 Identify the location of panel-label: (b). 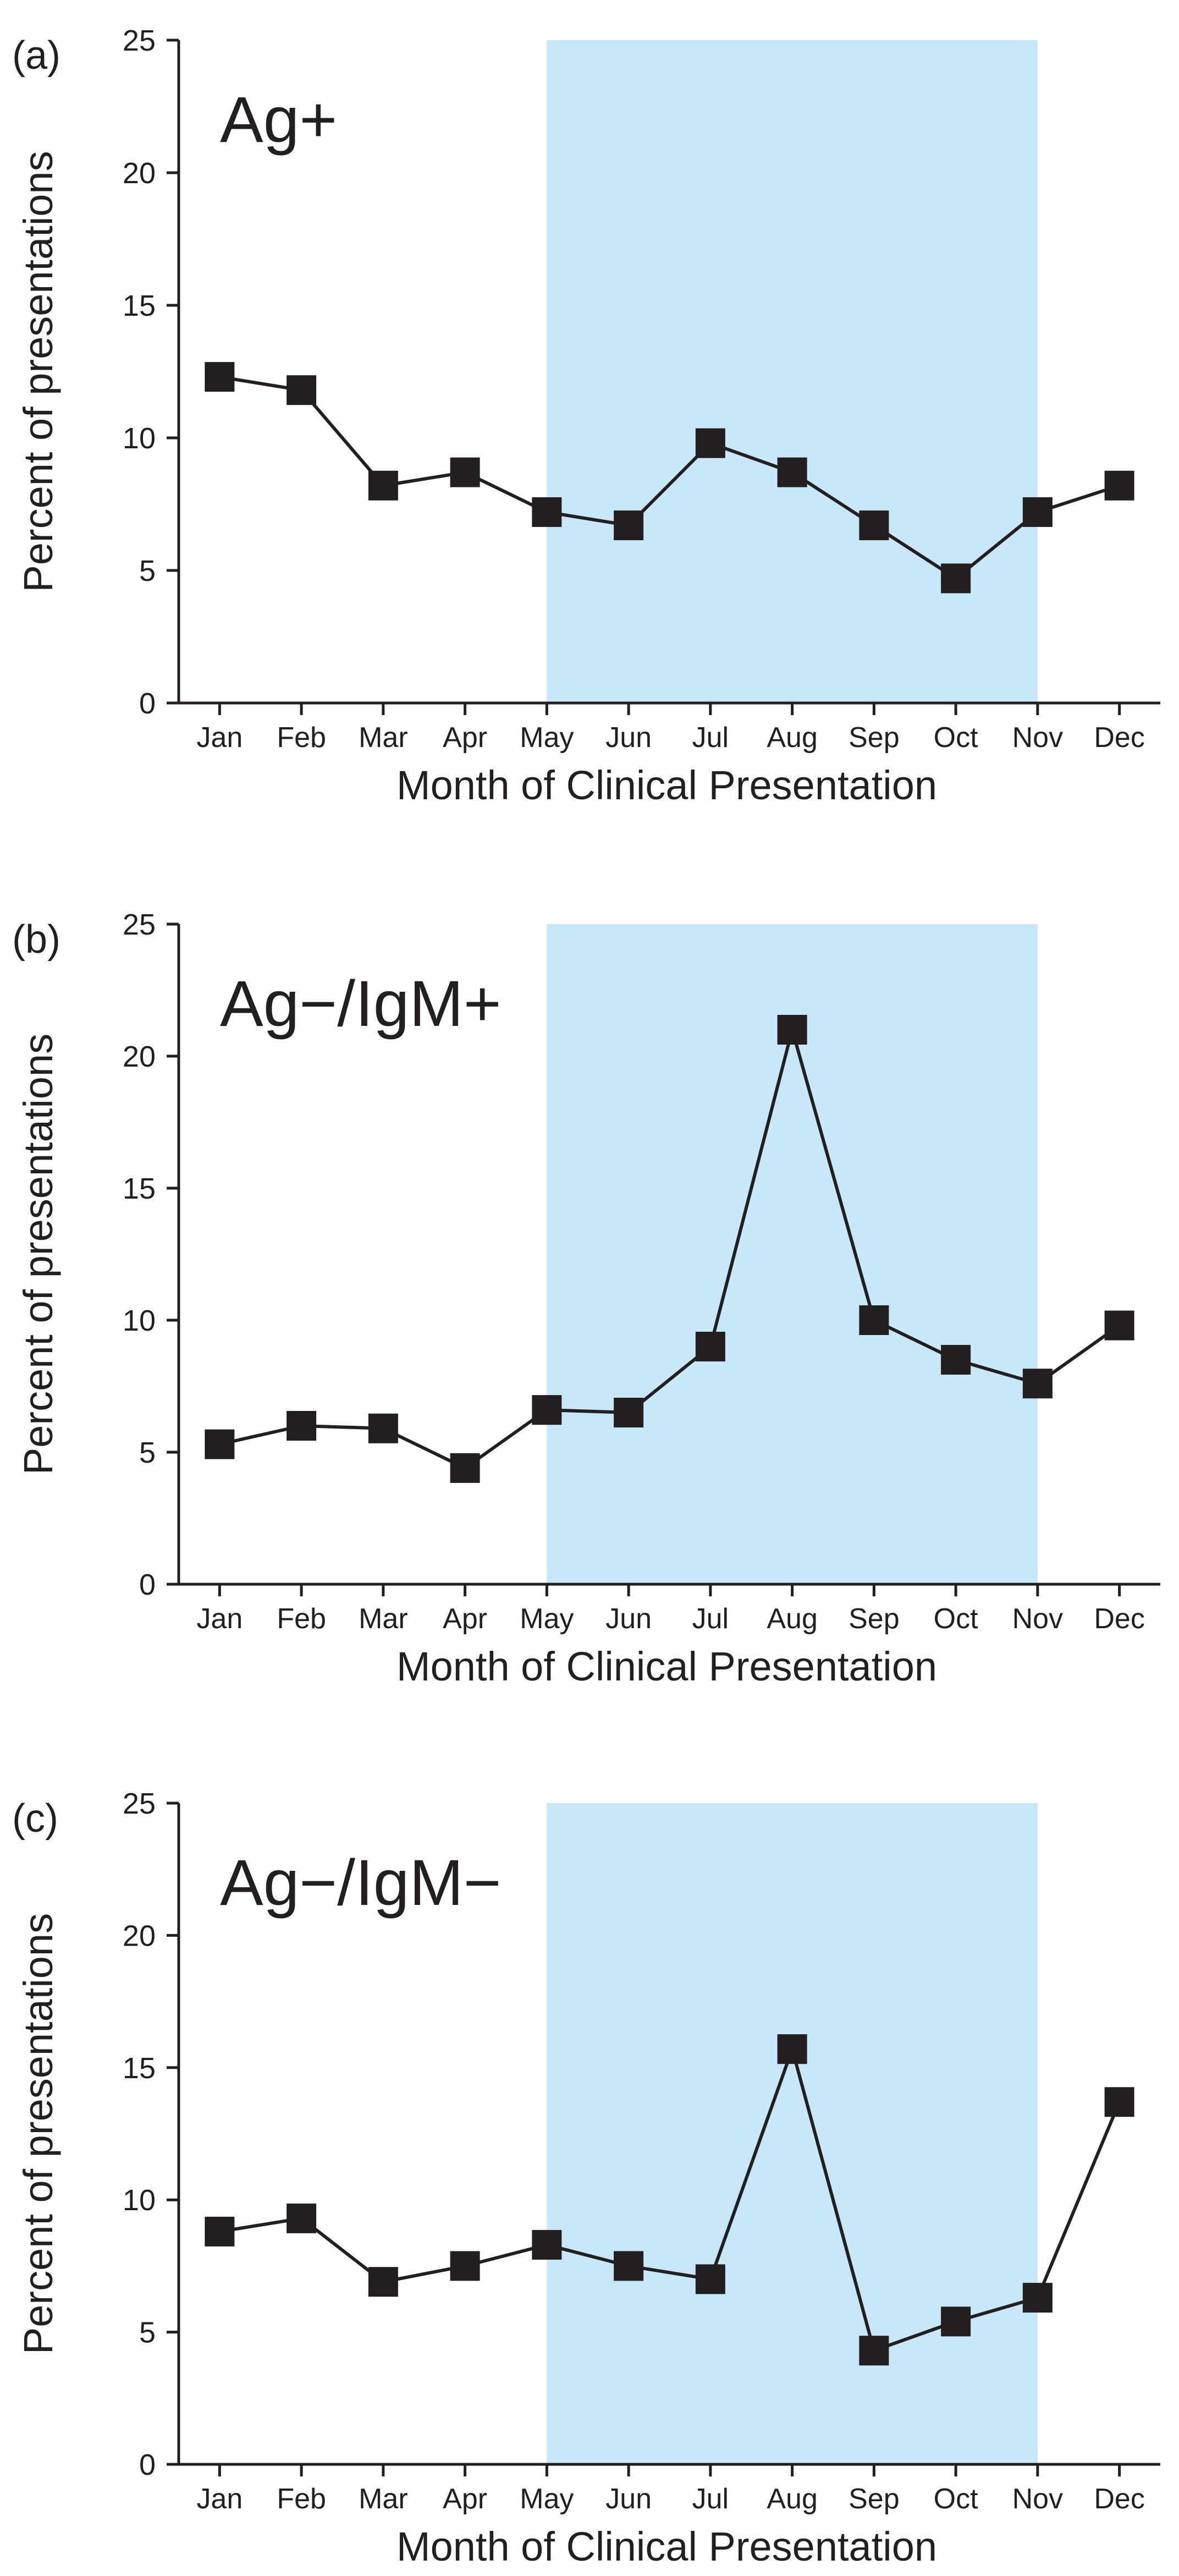
(36, 940).